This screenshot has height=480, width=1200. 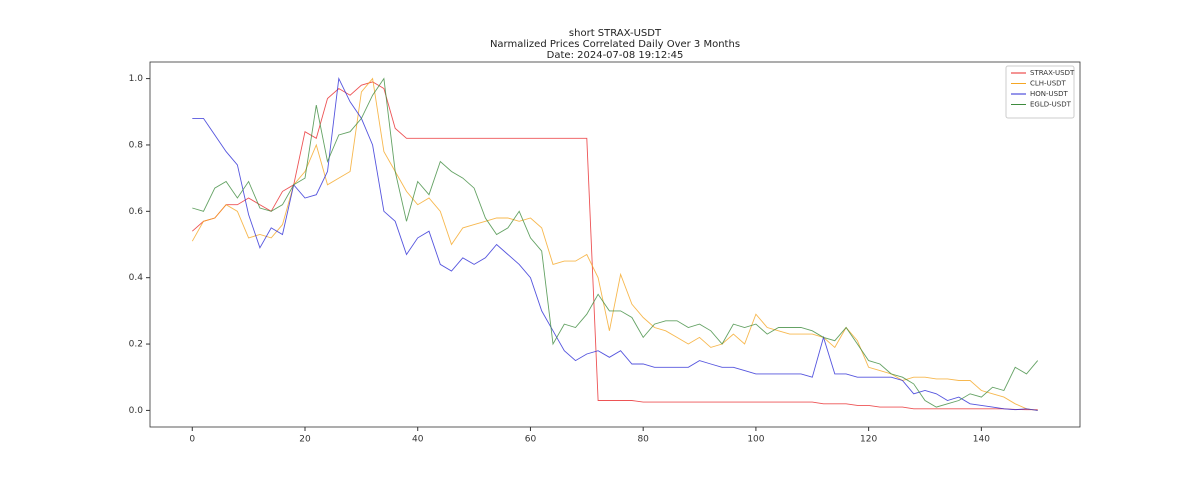 What do you see at coordinates (136, 345) in the screenshot?
I see `y-tick-label: 0.2` at bounding box center [136, 345].